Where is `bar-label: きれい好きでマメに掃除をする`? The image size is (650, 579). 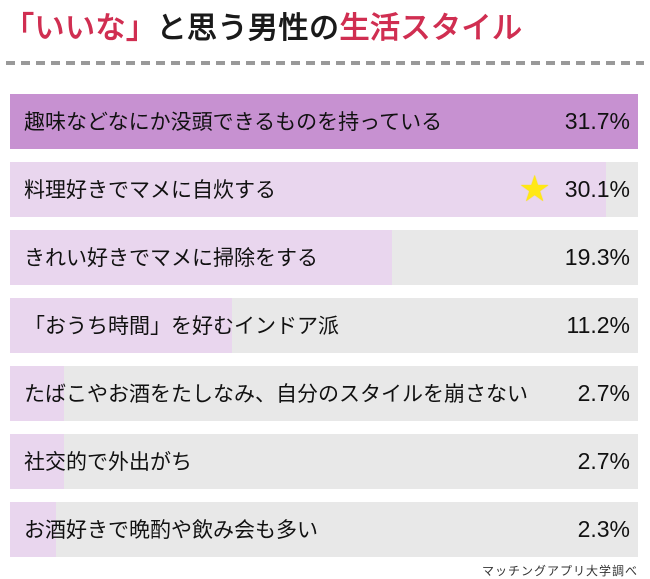
bar-label: きれい好きでマメに掃除をする is located at coordinates (171, 258).